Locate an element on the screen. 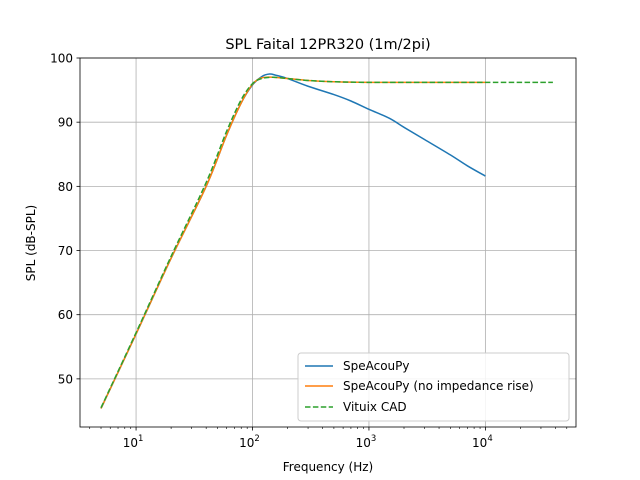  legend-label-speacoupy: SpeAcouPy is located at coordinates (376, 366).